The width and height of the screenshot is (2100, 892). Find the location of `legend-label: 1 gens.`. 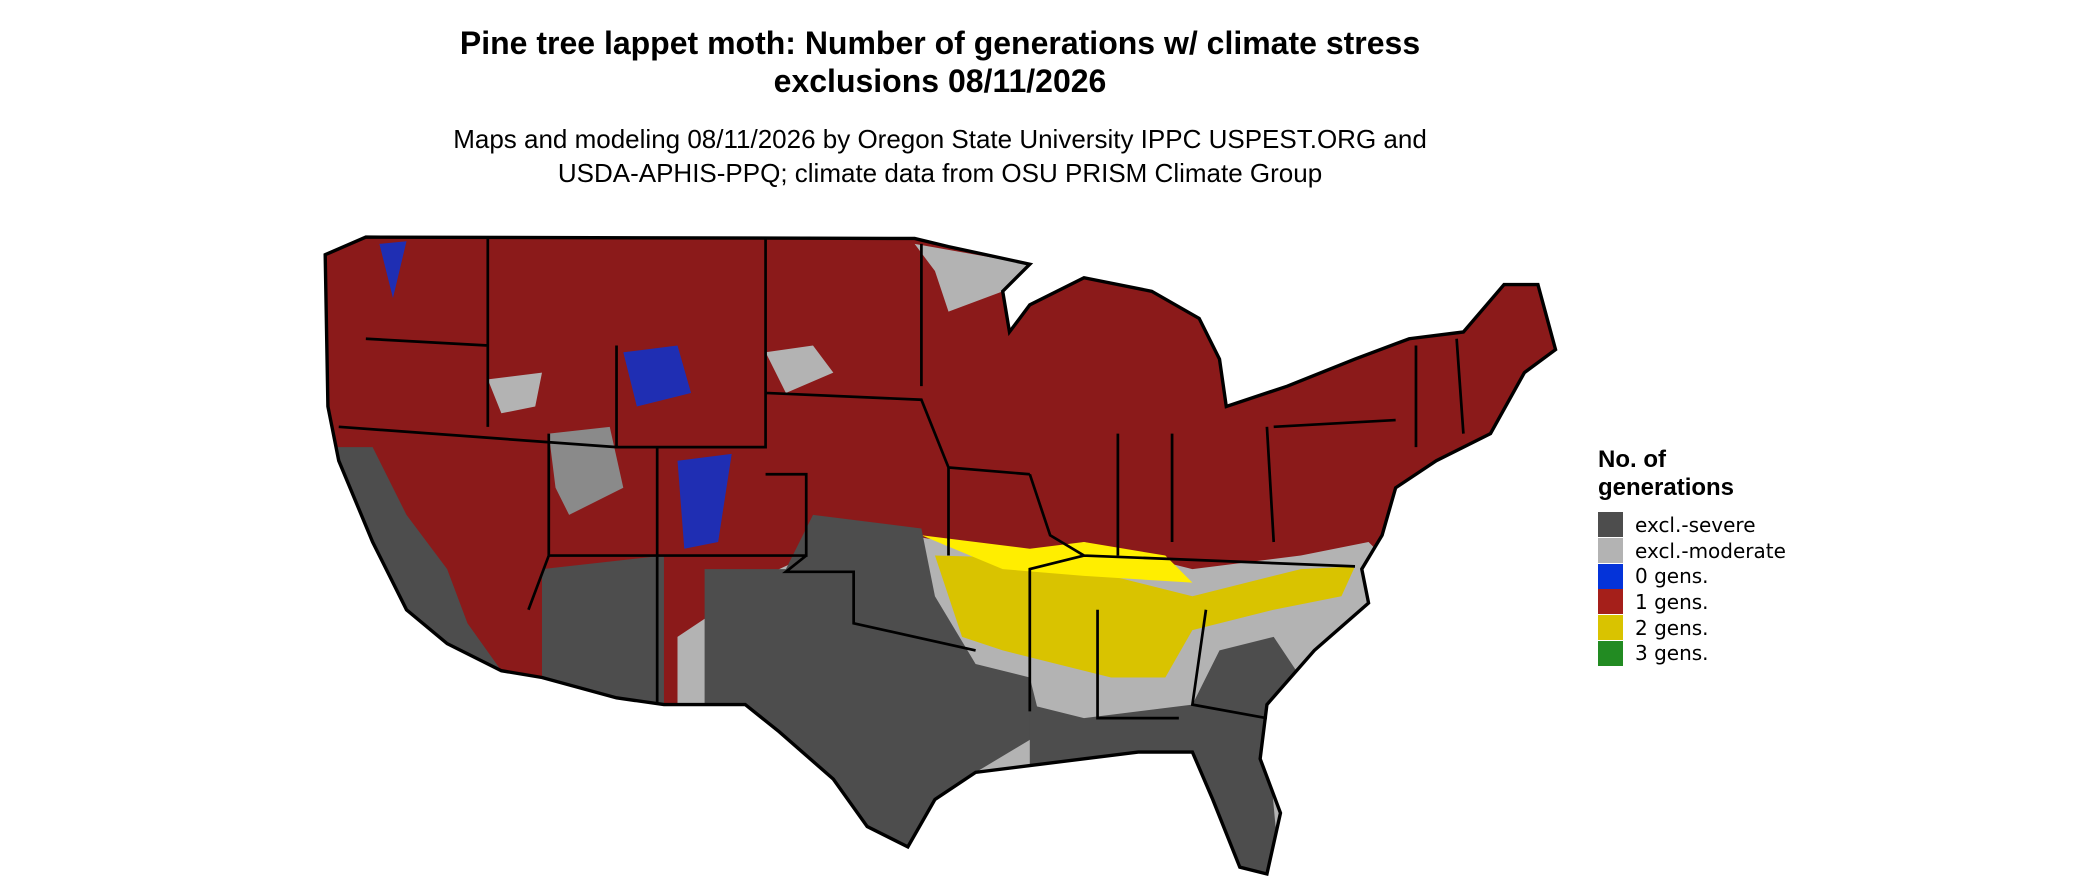

legend-label: 1 gens. is located at coordinates (1672, 601).